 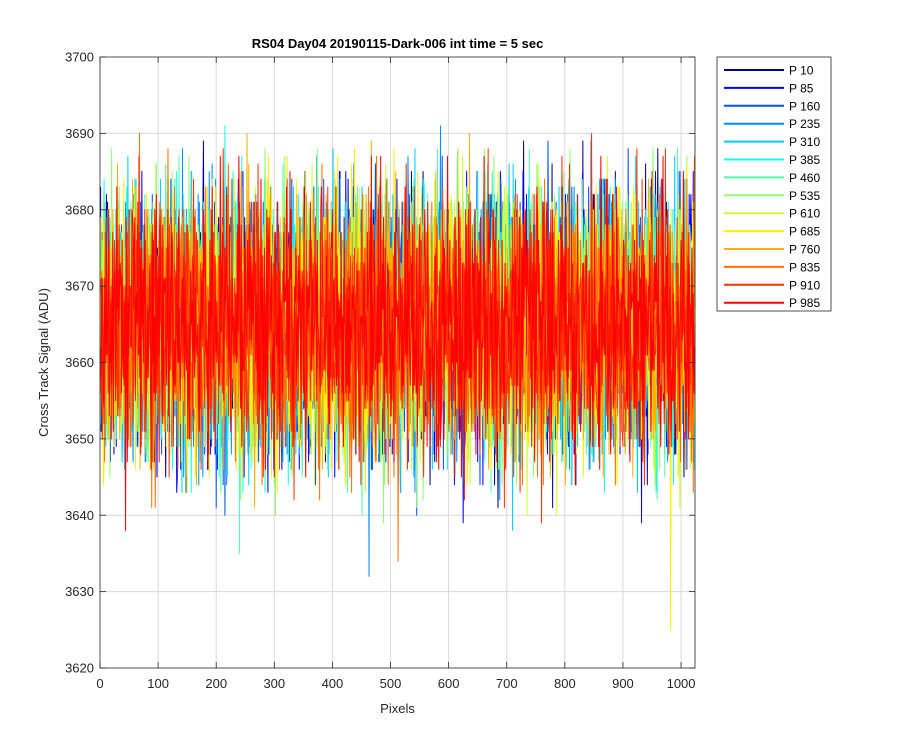 What do you see at coordinates (772, 142) in the screenshot?
I see `legend-item: P 310` at bounding box center [772, 142].